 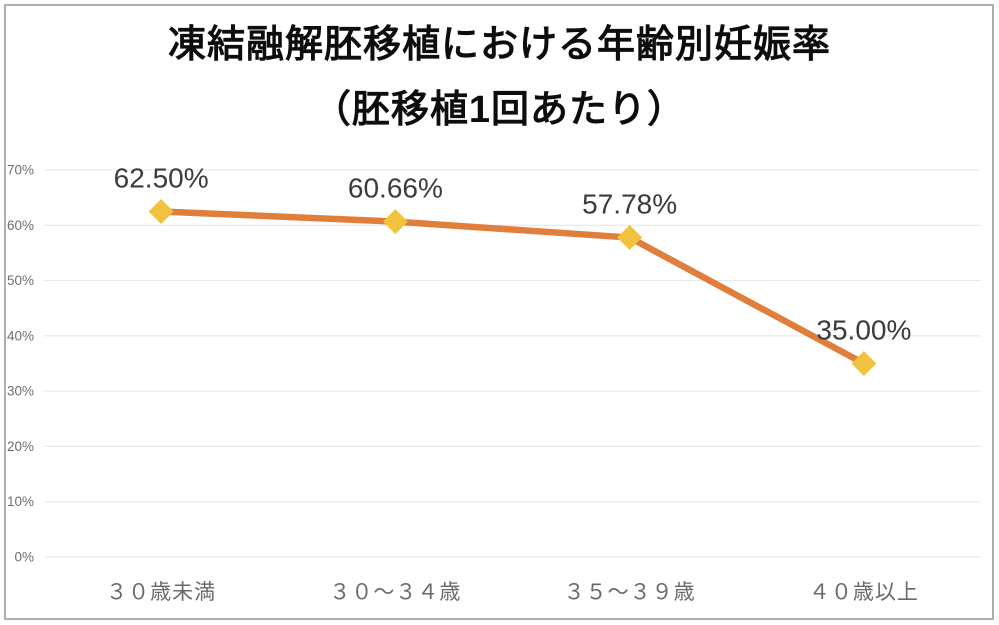 What do you see at coordinates (20, 280) in the screenshot?
I see `y-axis-tick-label: 50%` at bounding box center [20, 280].